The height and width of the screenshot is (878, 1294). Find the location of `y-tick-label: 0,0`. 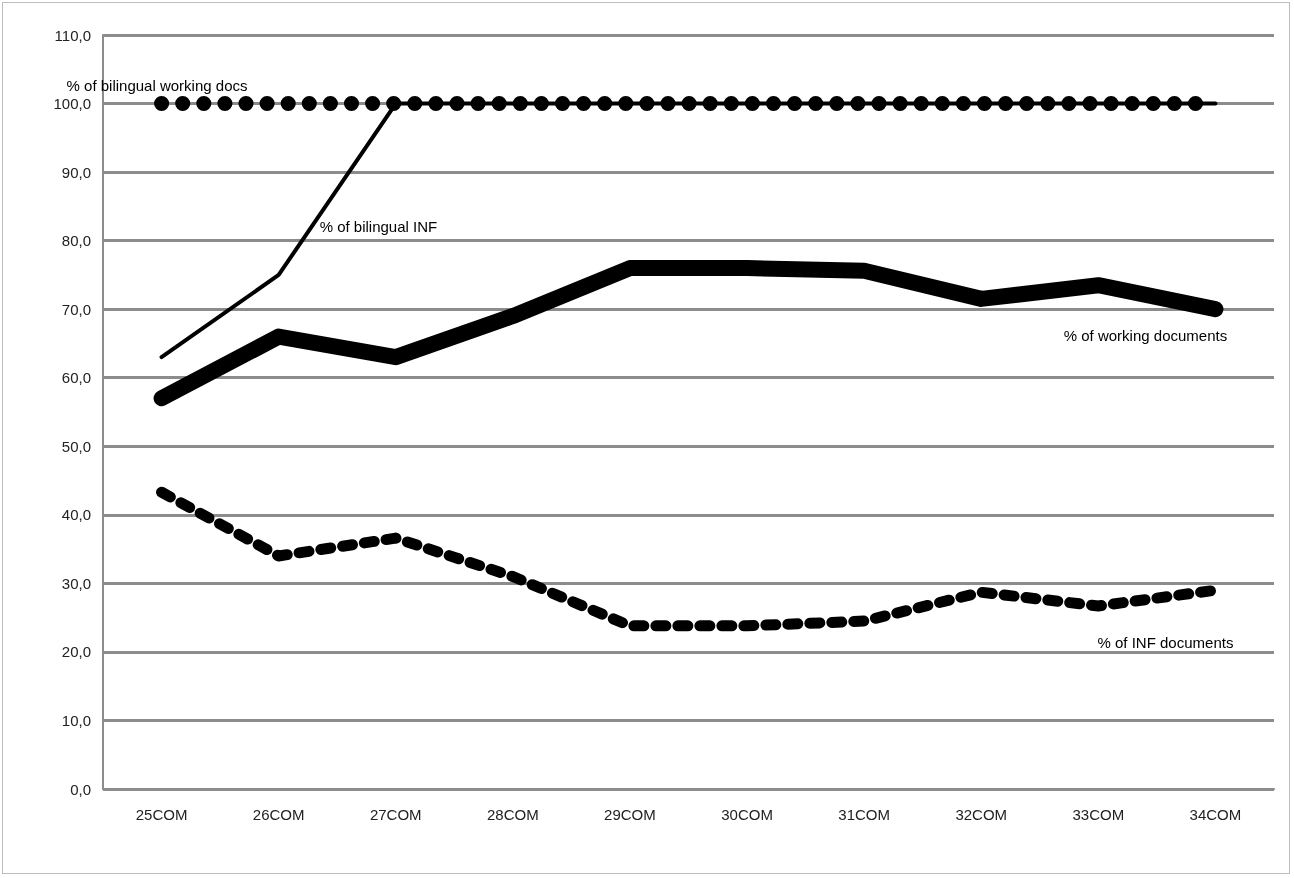

y-tick-label: 0,0 is located at coordinates (80, 789).